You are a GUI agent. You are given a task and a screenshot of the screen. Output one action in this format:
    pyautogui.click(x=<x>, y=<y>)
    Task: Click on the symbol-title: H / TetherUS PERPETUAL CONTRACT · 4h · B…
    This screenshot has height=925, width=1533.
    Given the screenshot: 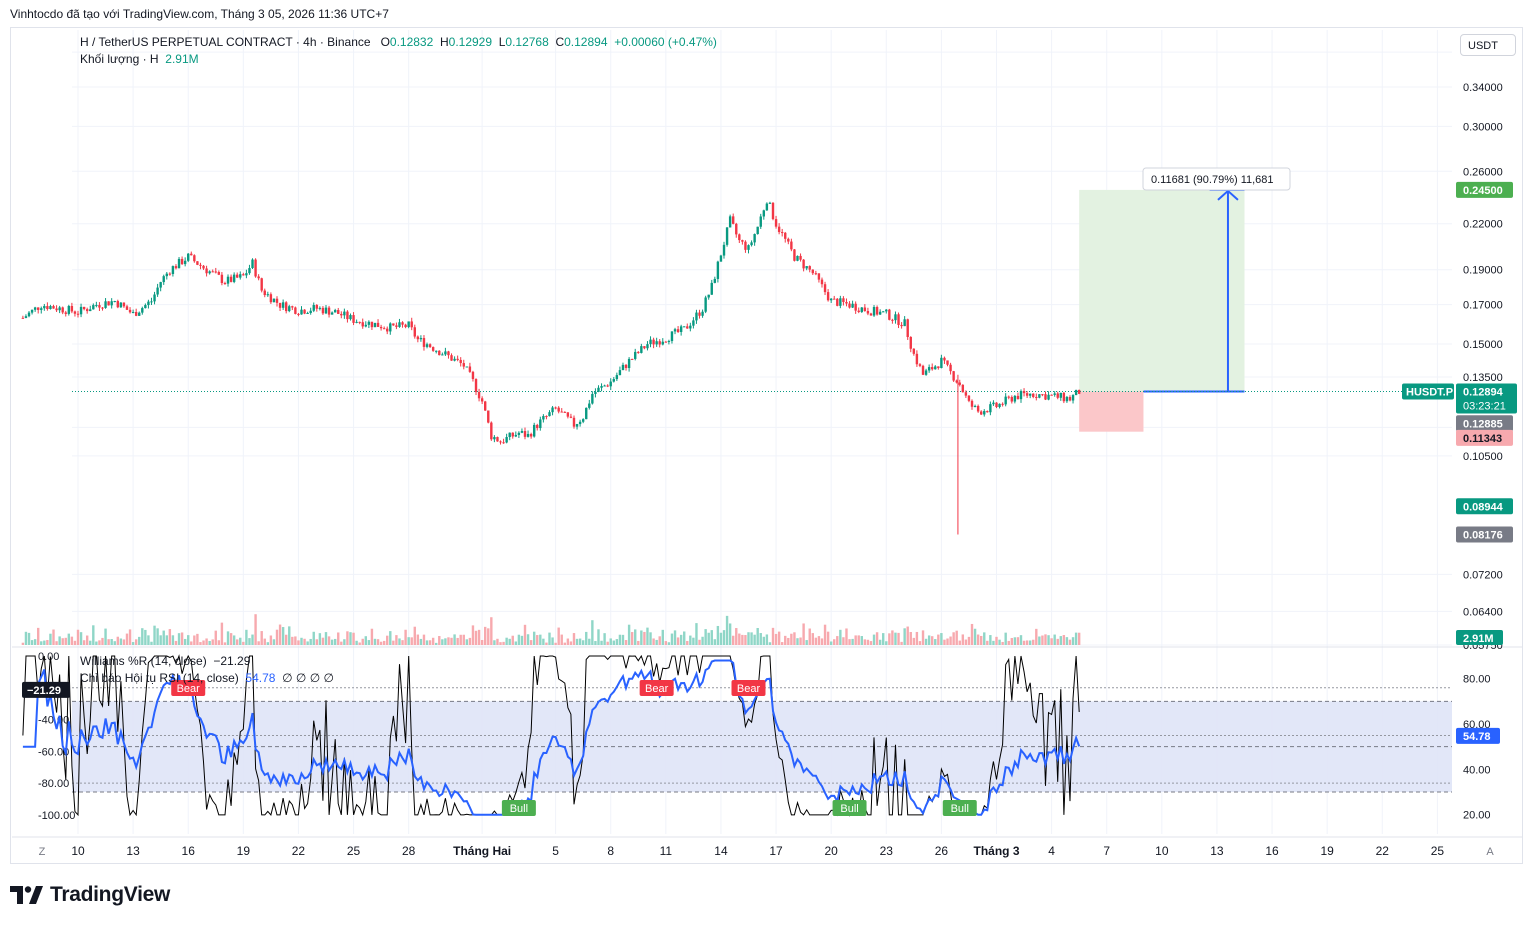 What is the action you would take?
    pyautogui.click(x=225, y=42)
    